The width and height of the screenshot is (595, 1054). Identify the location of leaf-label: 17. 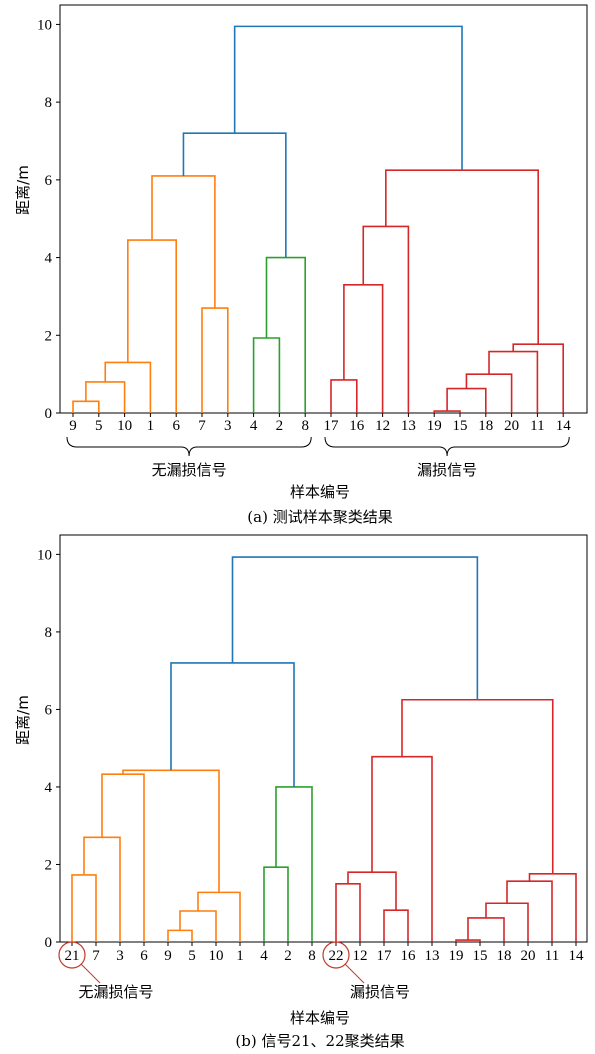
(385, 956).